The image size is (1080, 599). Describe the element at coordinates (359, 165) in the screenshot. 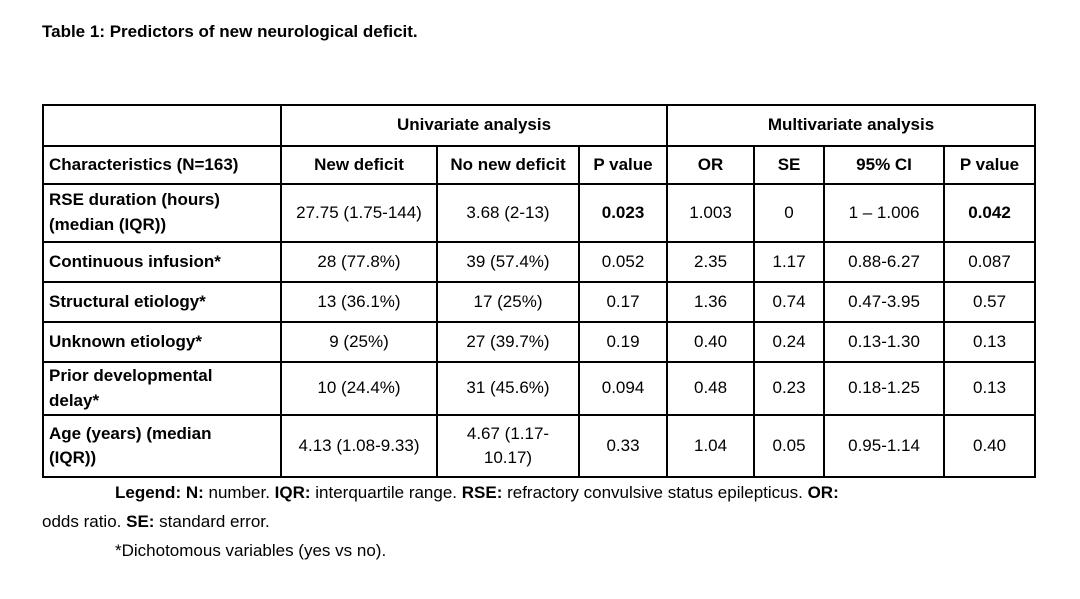

I see `column-header-new-deficit: New deficit` at that location.